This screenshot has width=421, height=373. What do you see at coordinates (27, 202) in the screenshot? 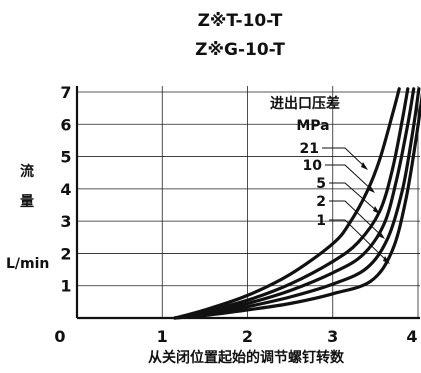
I see `y-axis-label-char-2: 量` at bounding box center [27, 202].